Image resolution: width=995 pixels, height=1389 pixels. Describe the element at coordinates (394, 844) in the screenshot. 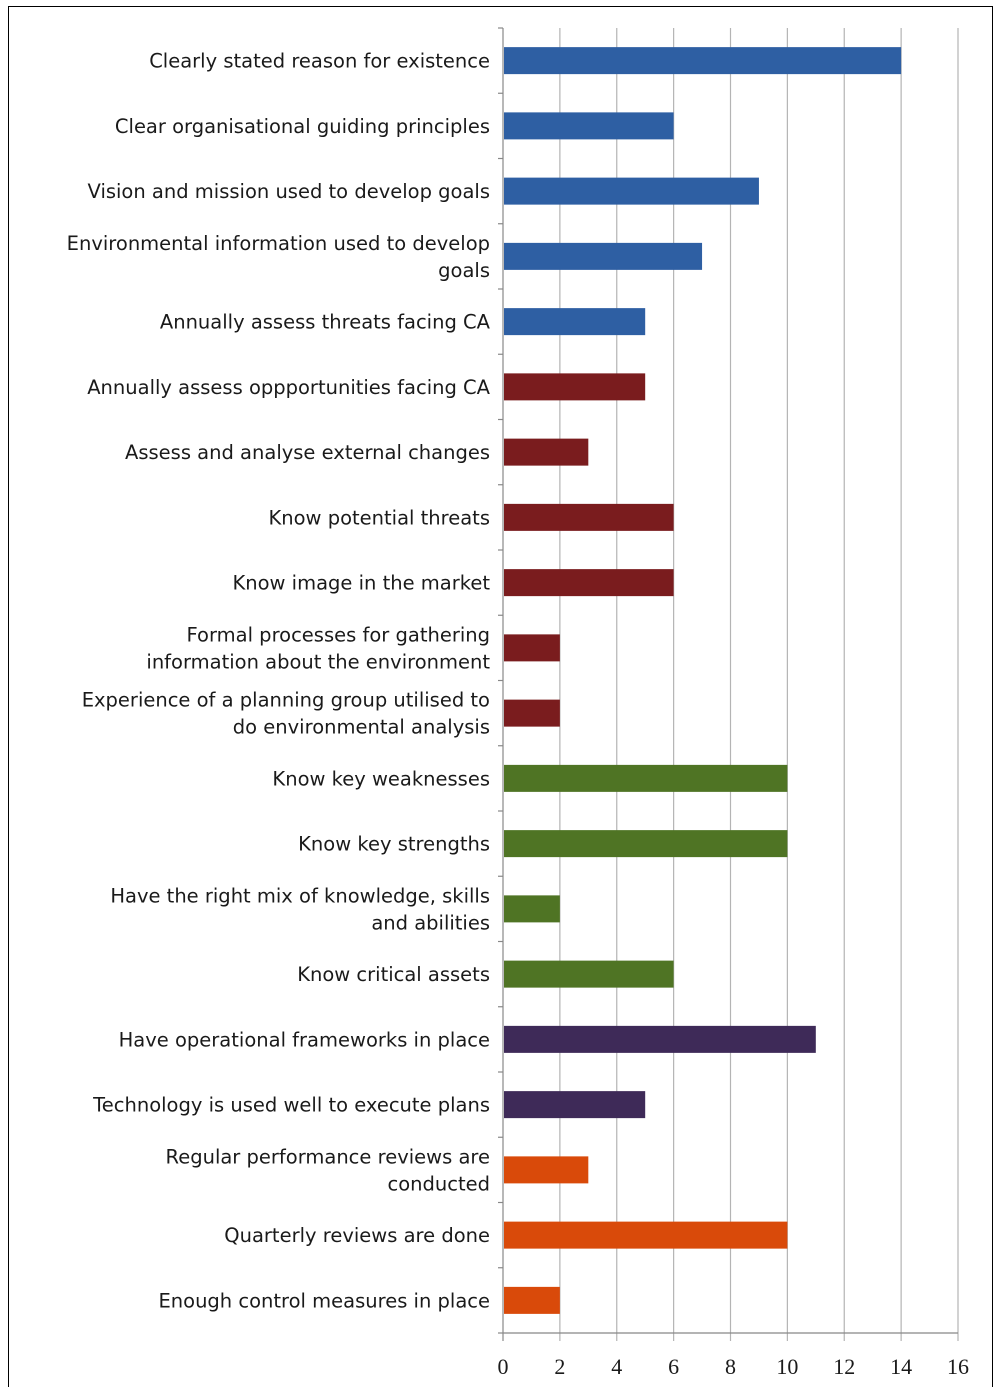

I see `category-label: Know key strengths` at that location.